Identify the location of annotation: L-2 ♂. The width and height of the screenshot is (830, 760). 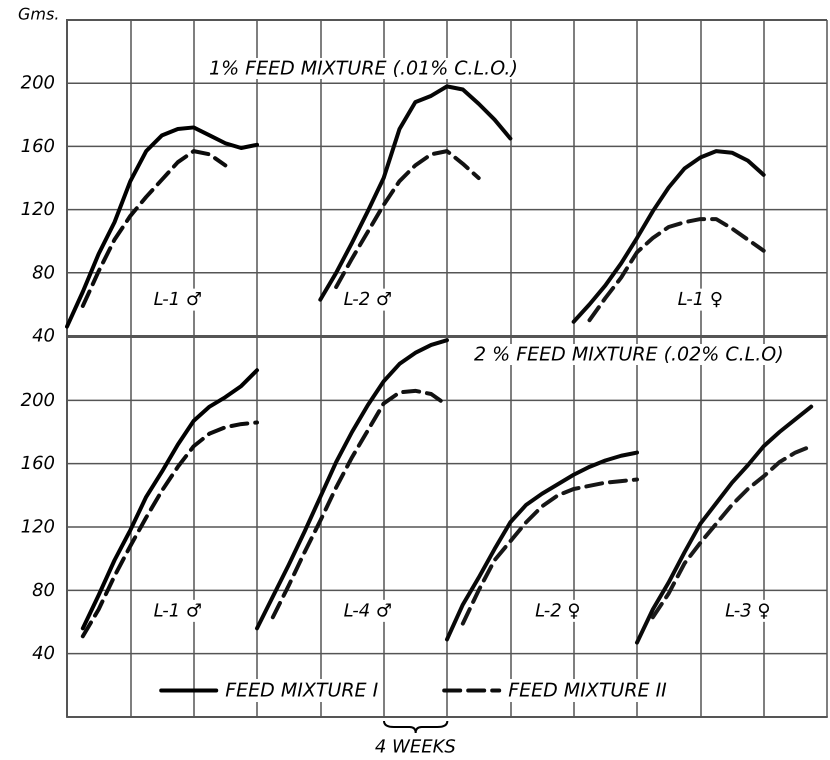
(368, 299).